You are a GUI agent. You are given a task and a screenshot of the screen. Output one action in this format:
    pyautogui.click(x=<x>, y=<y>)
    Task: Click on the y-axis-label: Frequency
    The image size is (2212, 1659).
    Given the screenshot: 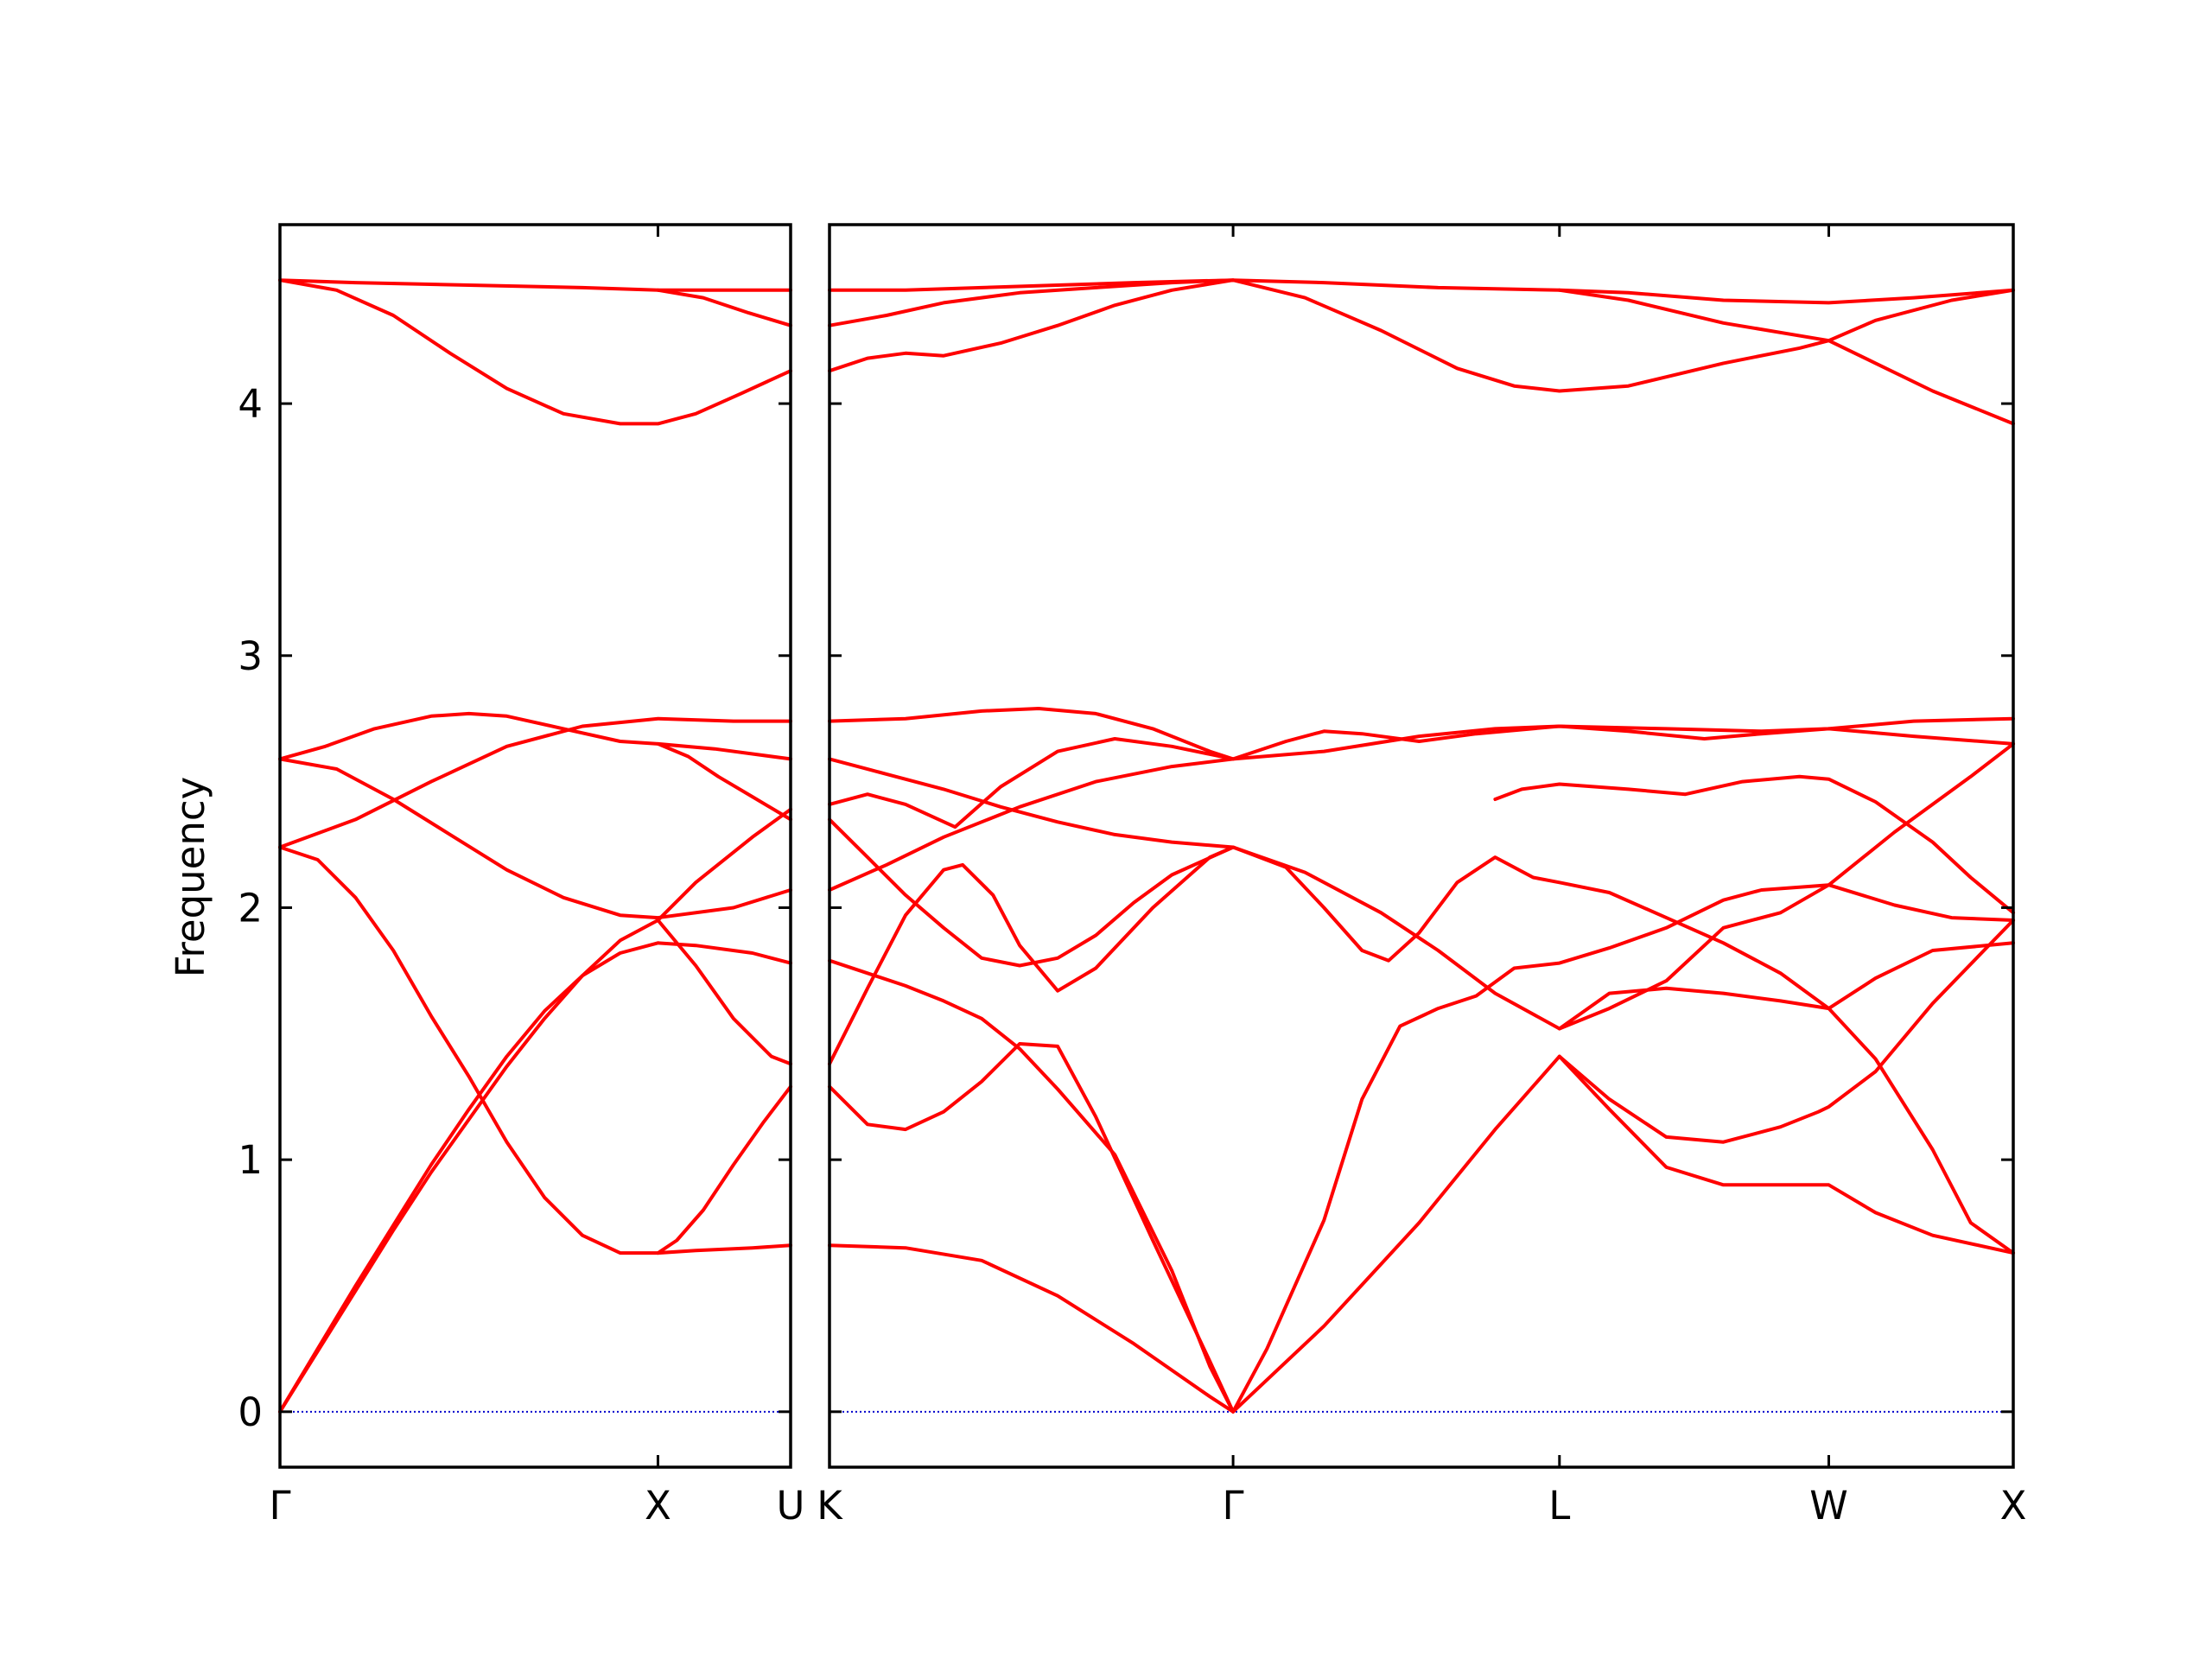 What is the action you would take?
    pyautogui.click(x=190, y=877)
    